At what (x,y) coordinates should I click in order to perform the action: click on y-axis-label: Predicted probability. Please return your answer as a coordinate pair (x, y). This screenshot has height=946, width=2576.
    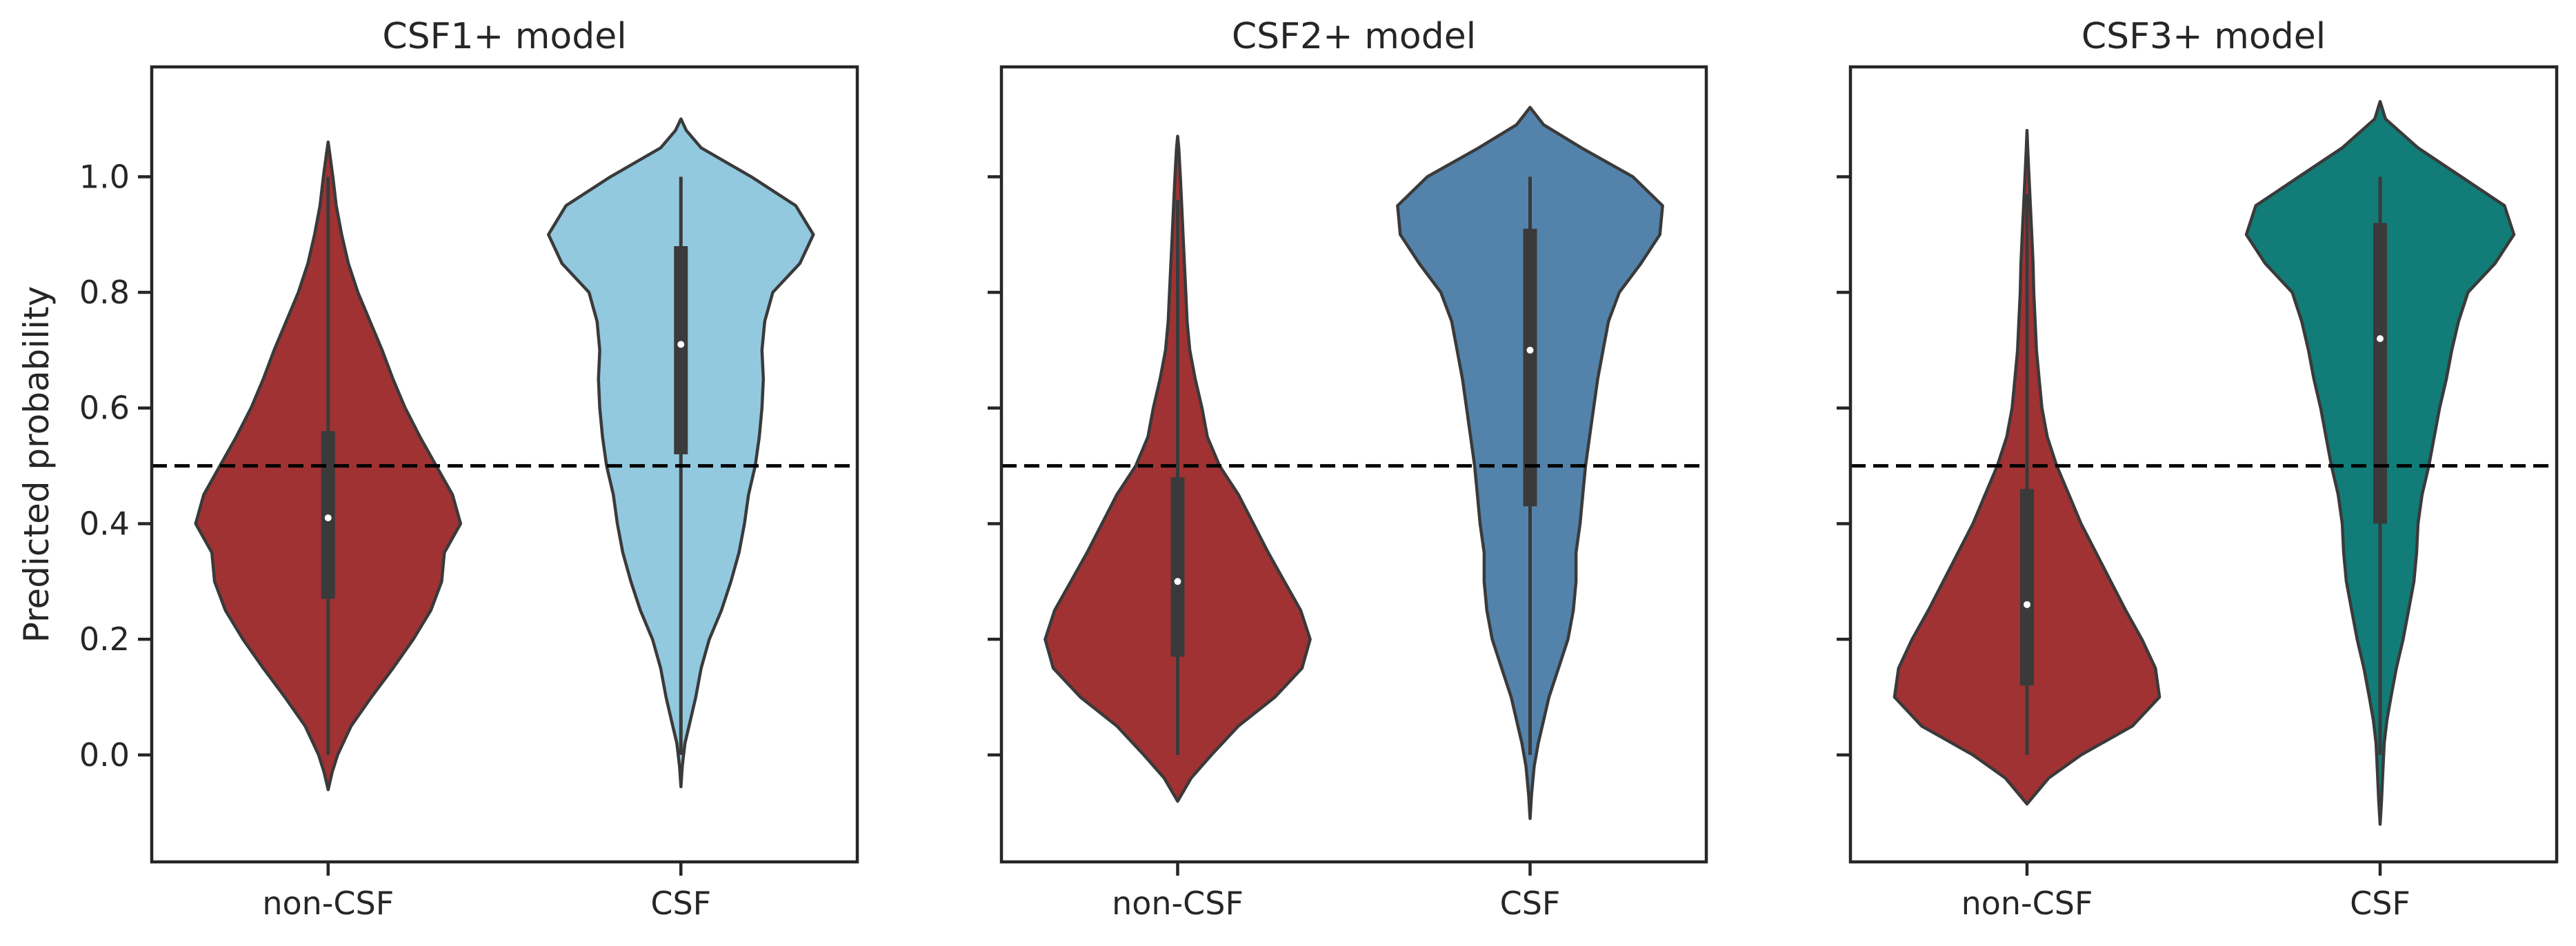
    Looking at the image, I should click on (37, 464).